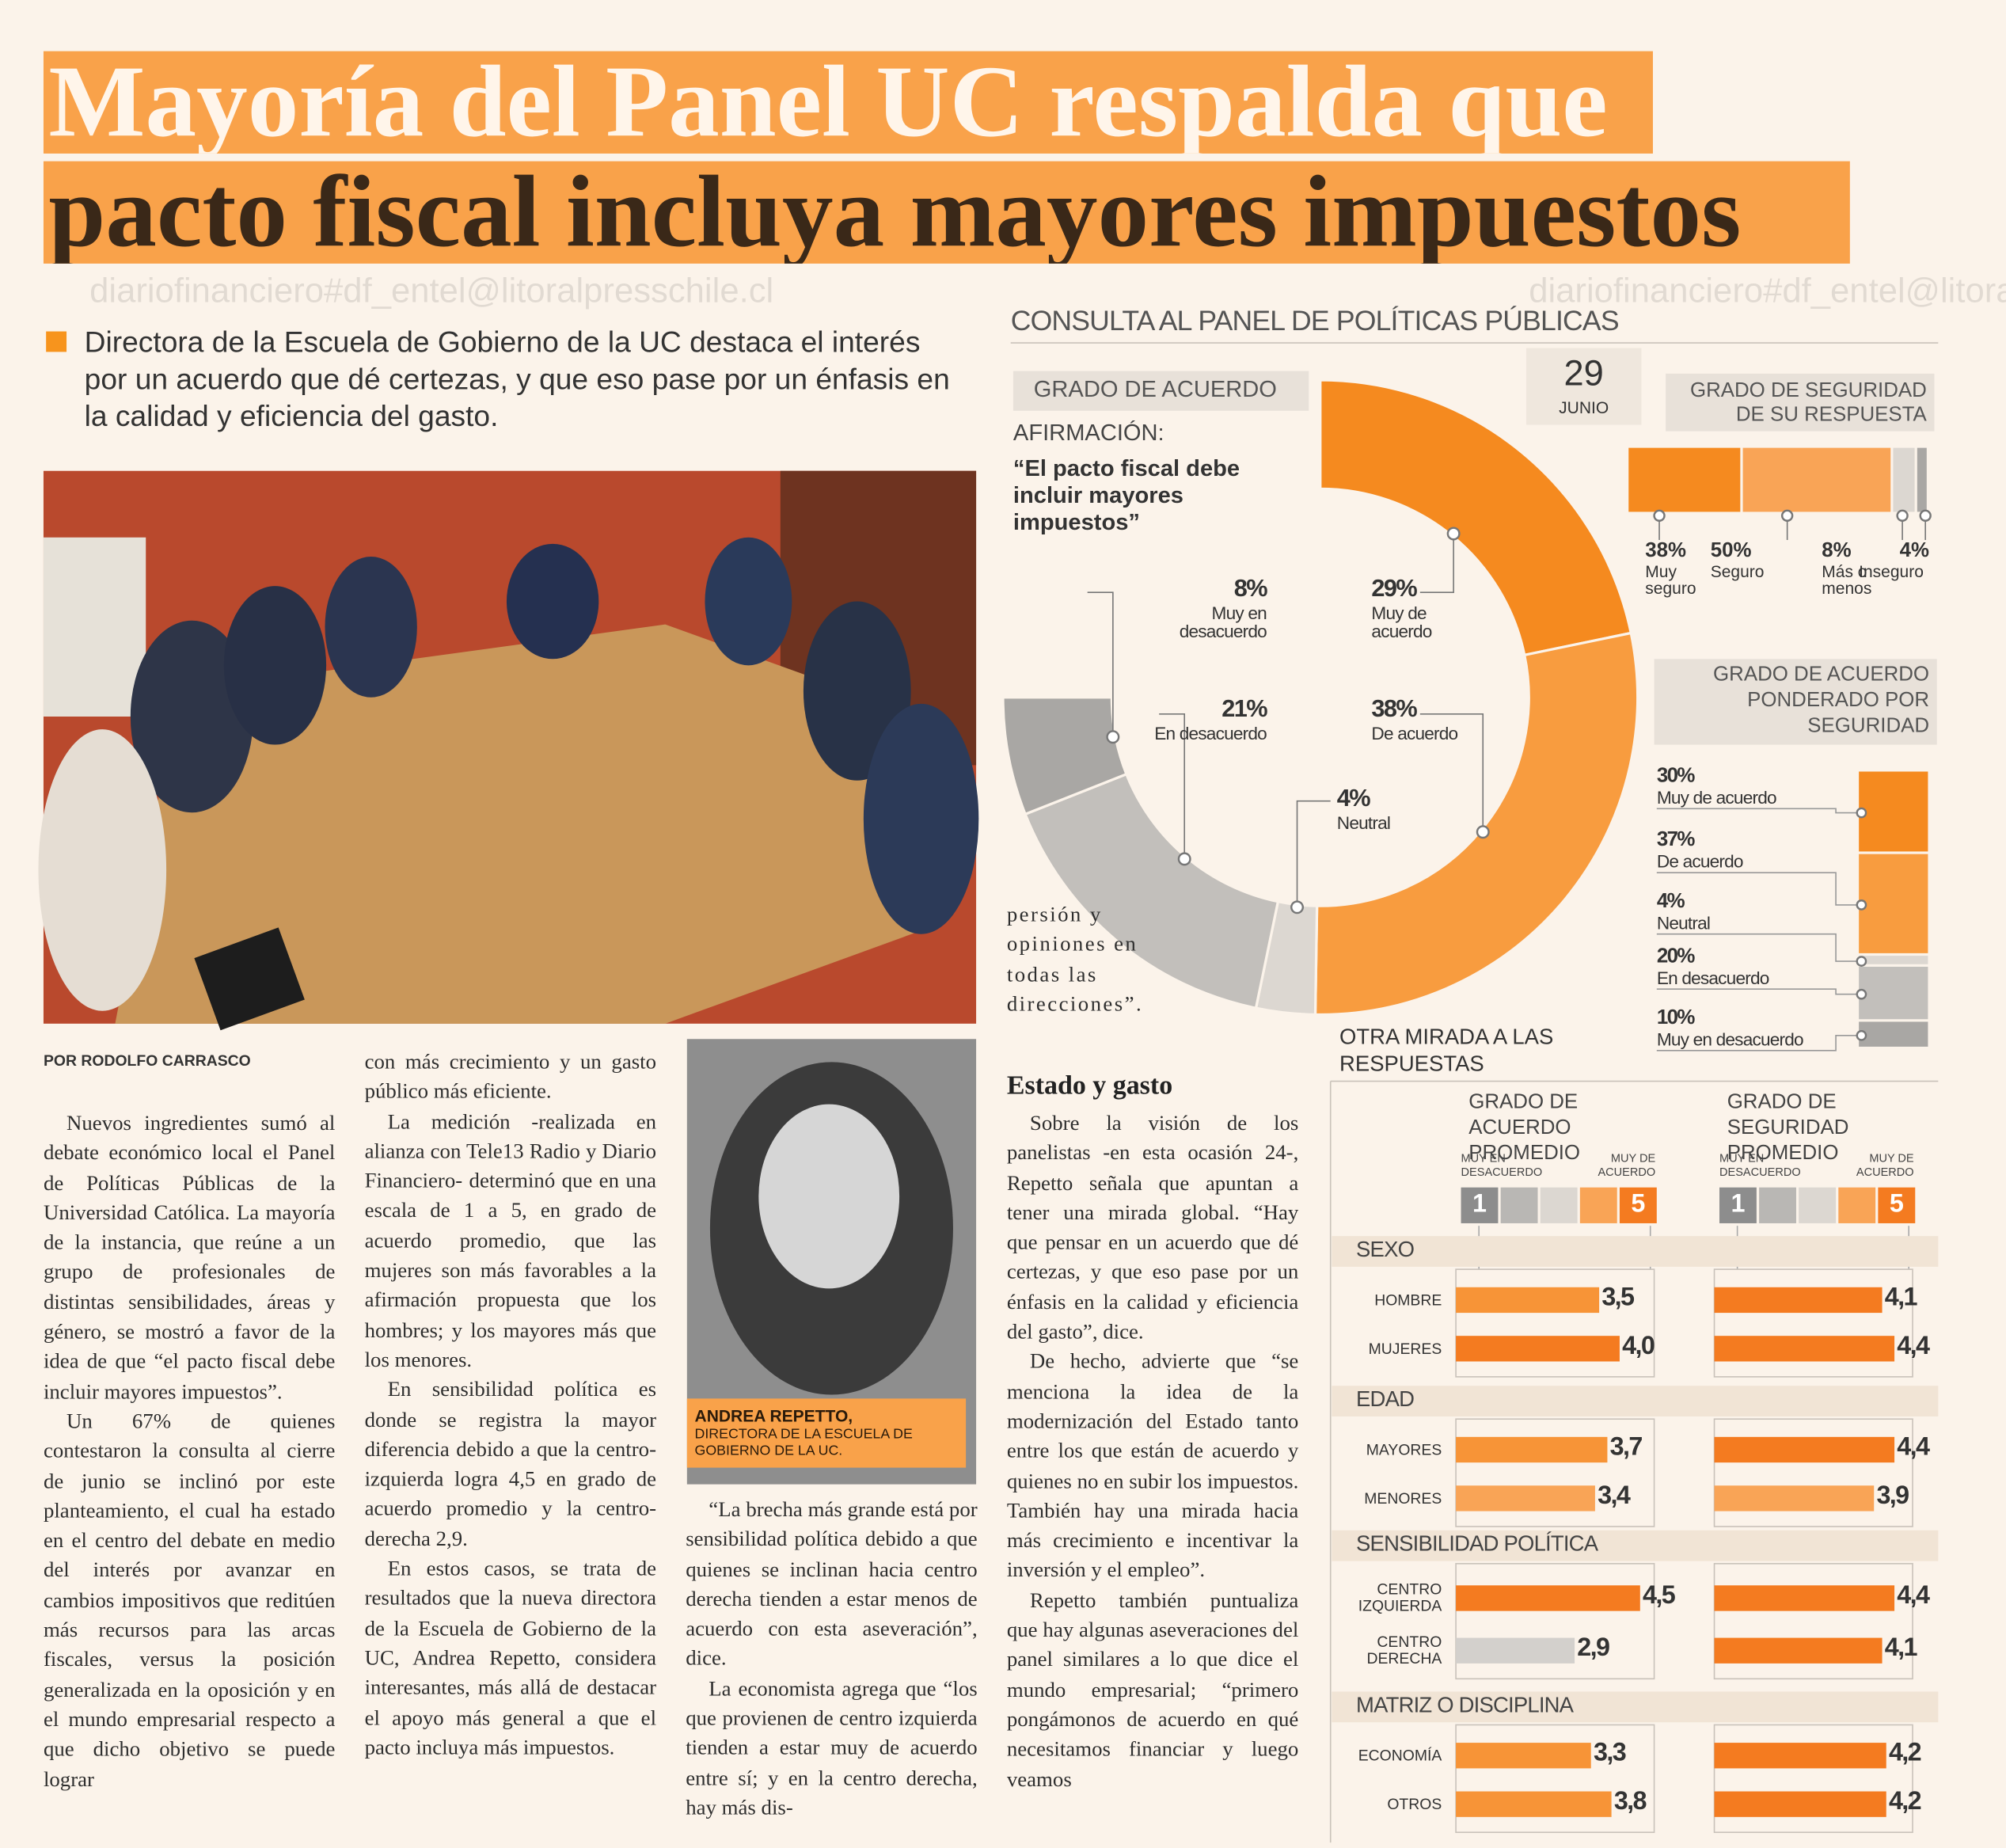 This screenshot has width=2006, height=1848. What do you see at coordinates (1676, 956) in the screenshot?
I see `value-label: 20%` at bounding box center [1676, 956].